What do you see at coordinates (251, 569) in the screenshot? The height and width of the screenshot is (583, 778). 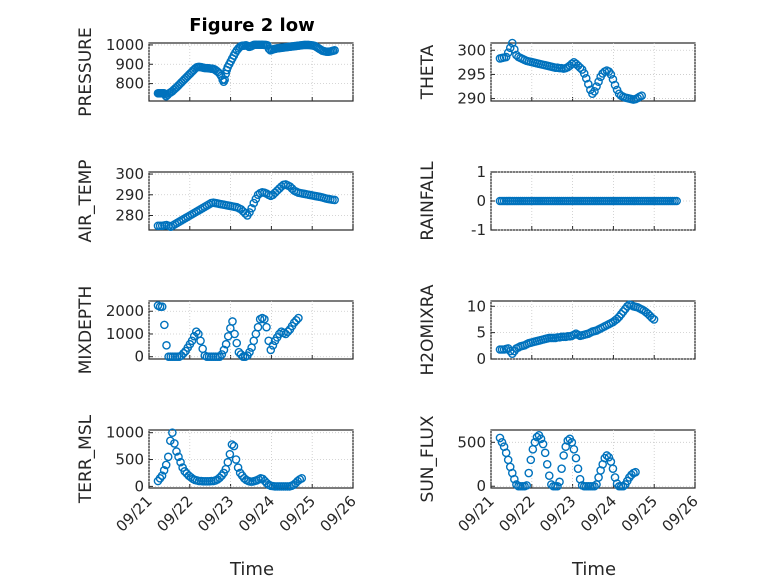 I see `x-axis-label-left: Time` at bounding box center [251, 569].